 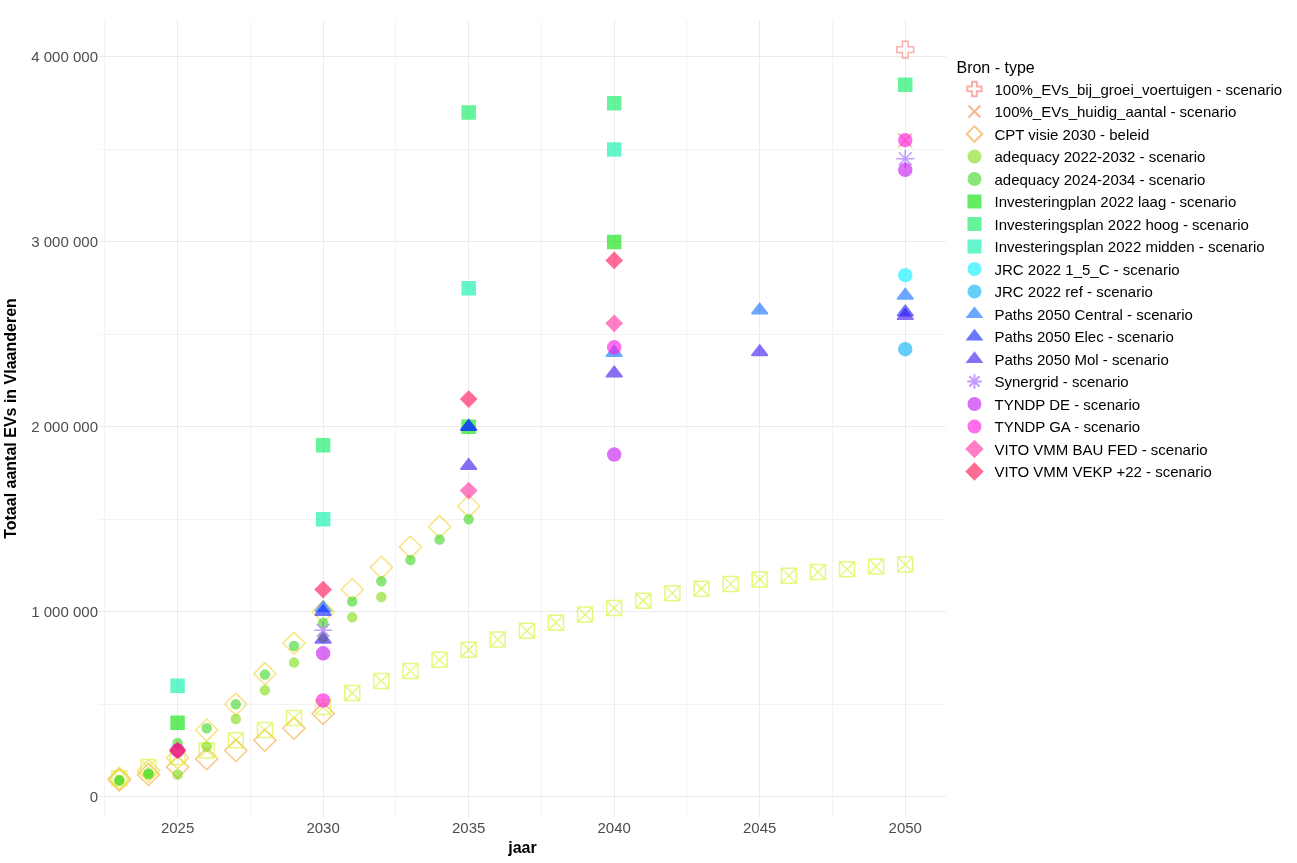 I want to click on legend-label: CPT visie 2030 - beleid, so click(x=1072, y=134).